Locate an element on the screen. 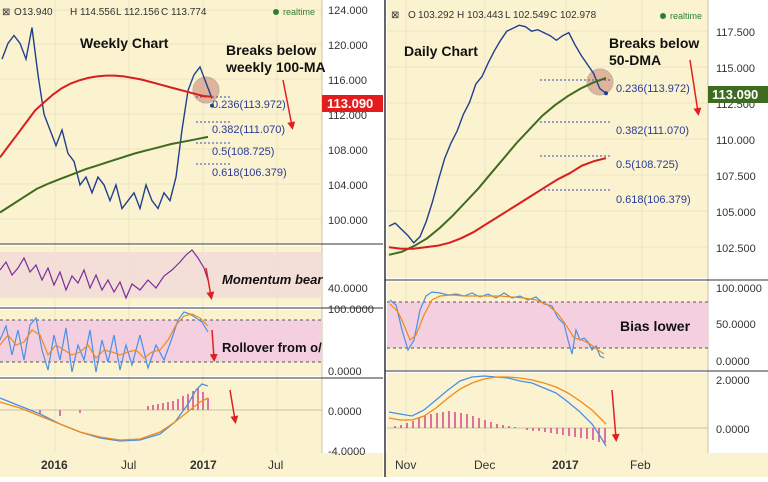  weekly-ohlc-l-label: L is located at coordinates (119, 12).